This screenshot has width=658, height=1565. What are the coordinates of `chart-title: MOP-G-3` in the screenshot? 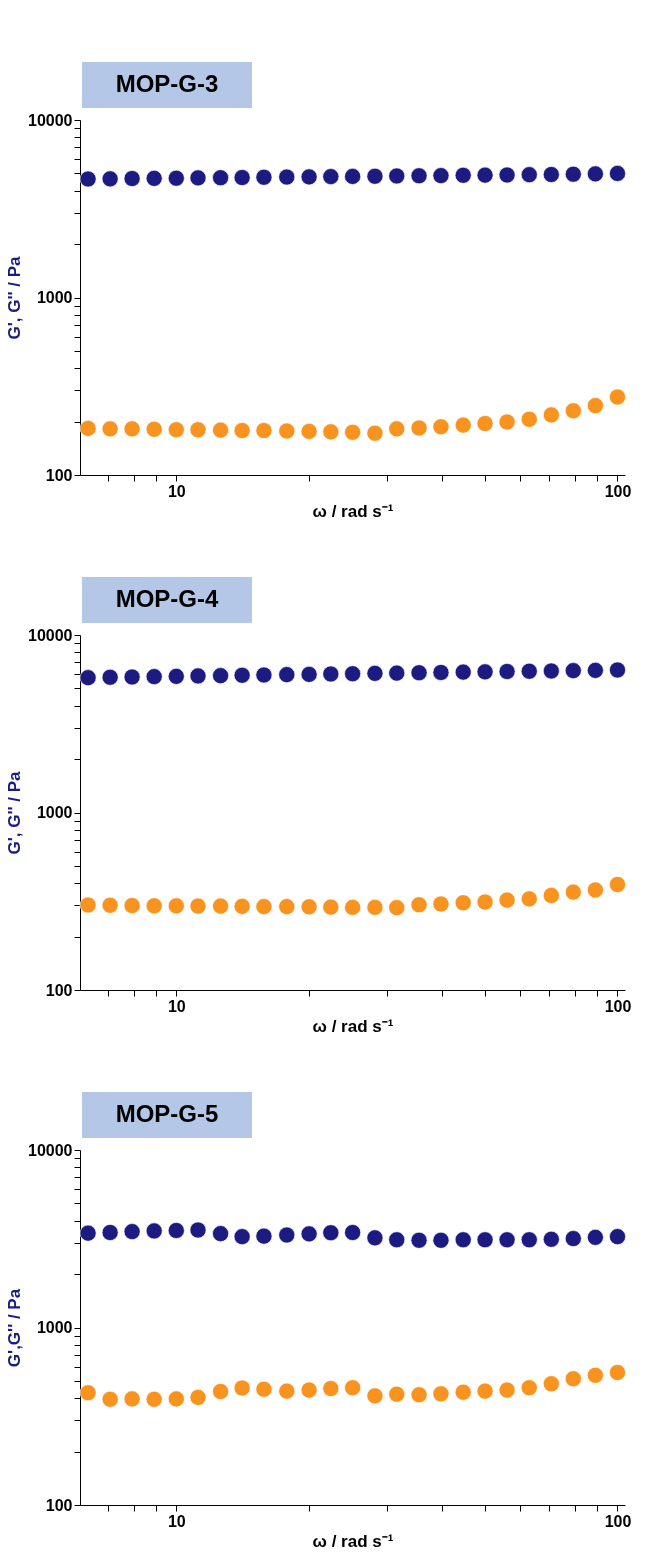 It's located at (167, 83).